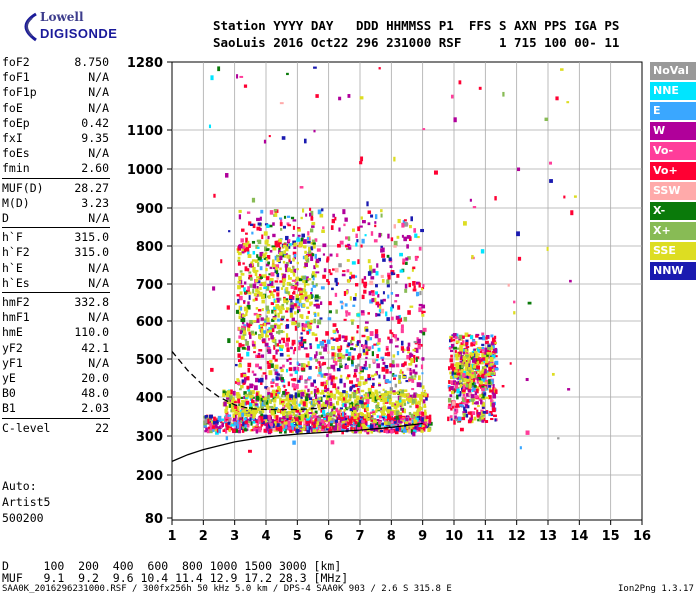 This screenshot has width=700, height=600. What do you see at coordinates (55, 153) in the screenshot?
I see `param-row: foEs N/A` at bounding box center [55, 153].